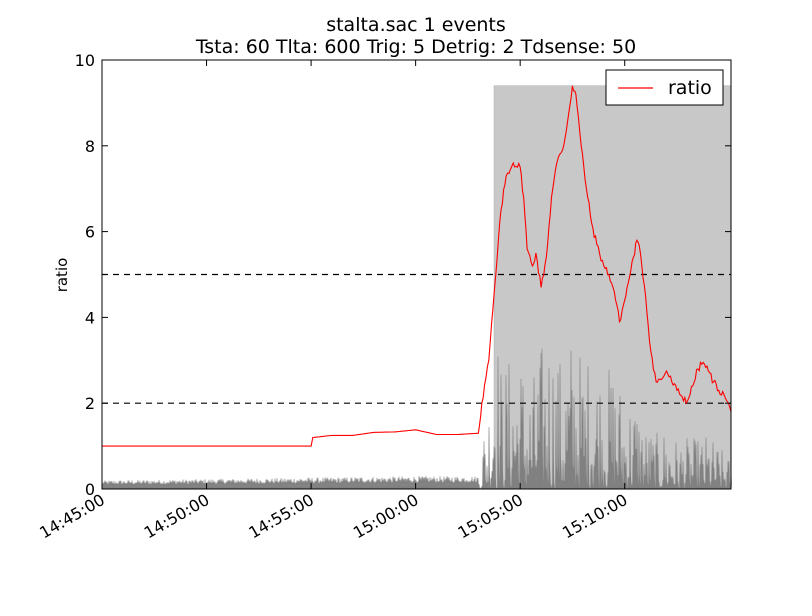  Describe the element at coordinates (62, 275) in the screenshot. I see `y-axis-label: ratio` at that location.